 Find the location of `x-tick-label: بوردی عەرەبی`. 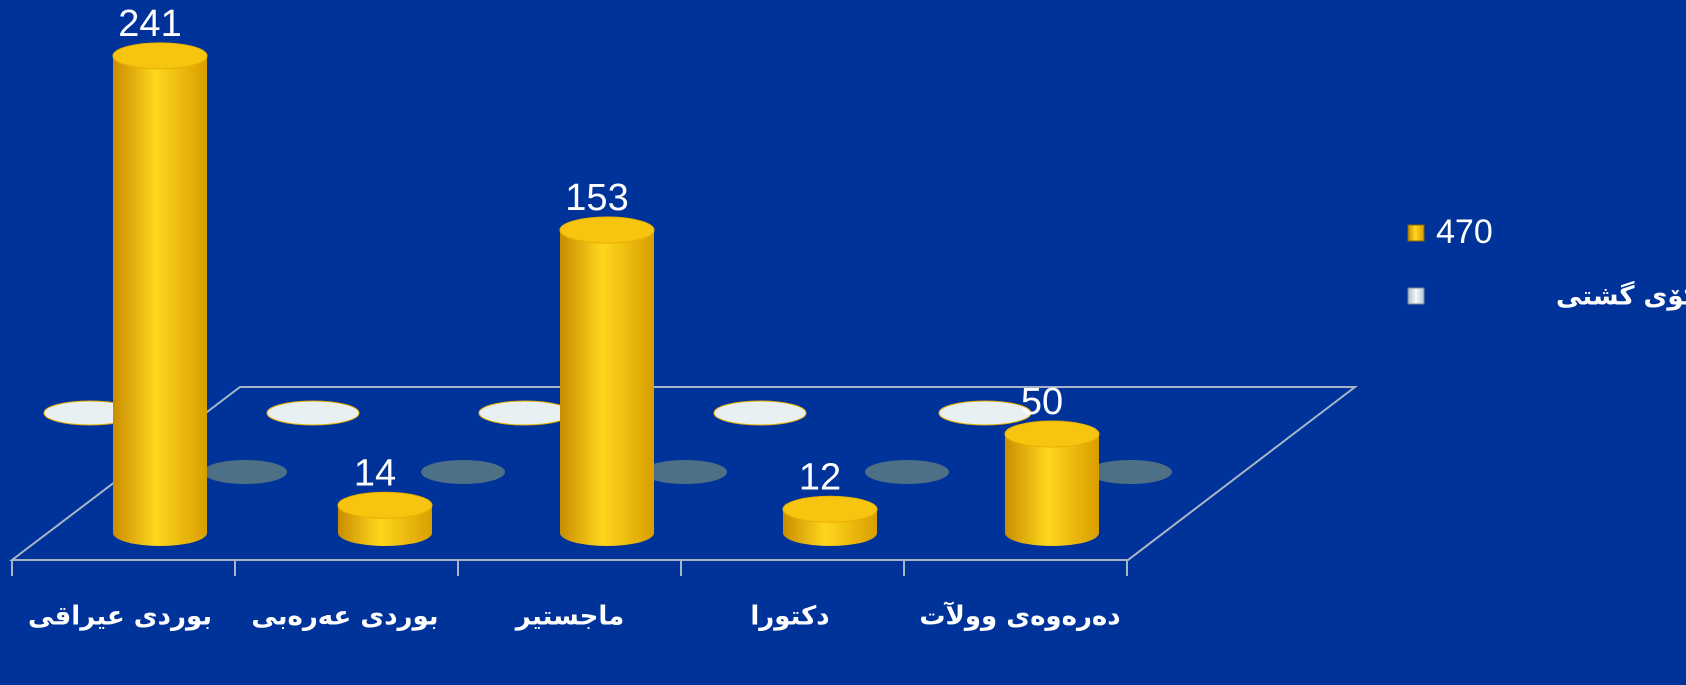

x-tick-label: بوردی عەرەبی is located at coordinates (344, 617).